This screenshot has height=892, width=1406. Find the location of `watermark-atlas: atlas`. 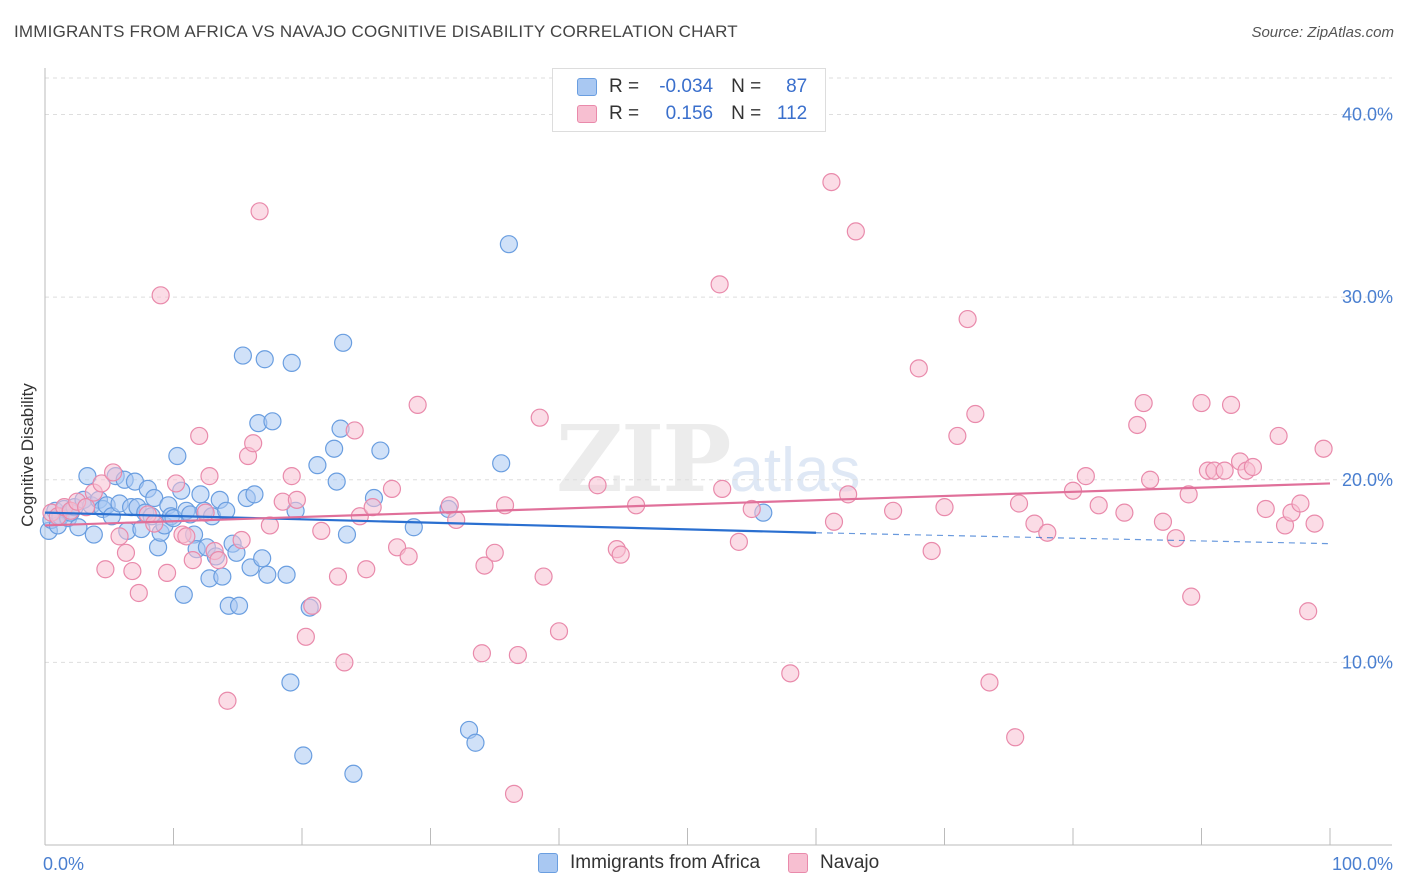

watermark-atlas: atlas is located at coordinates (795, 470).